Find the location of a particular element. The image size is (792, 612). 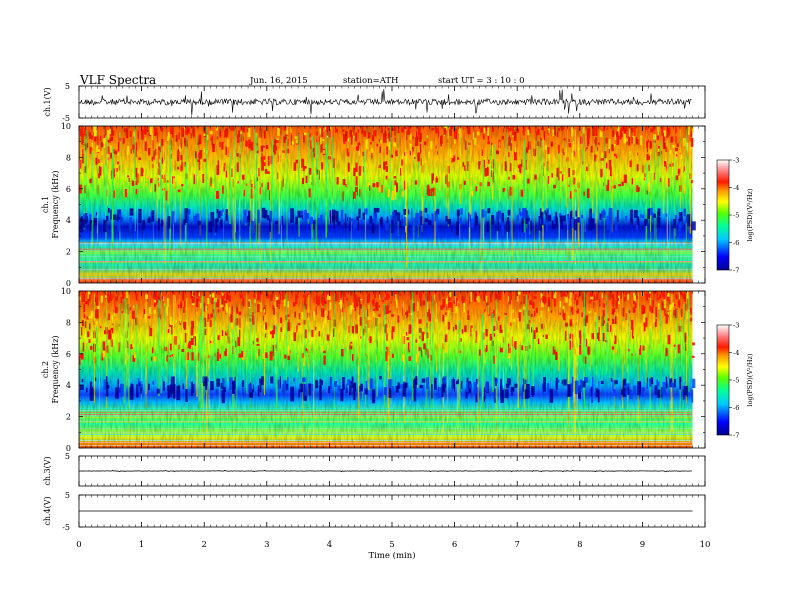

x-tick-label: 1 is located at coordinates (141, 545).